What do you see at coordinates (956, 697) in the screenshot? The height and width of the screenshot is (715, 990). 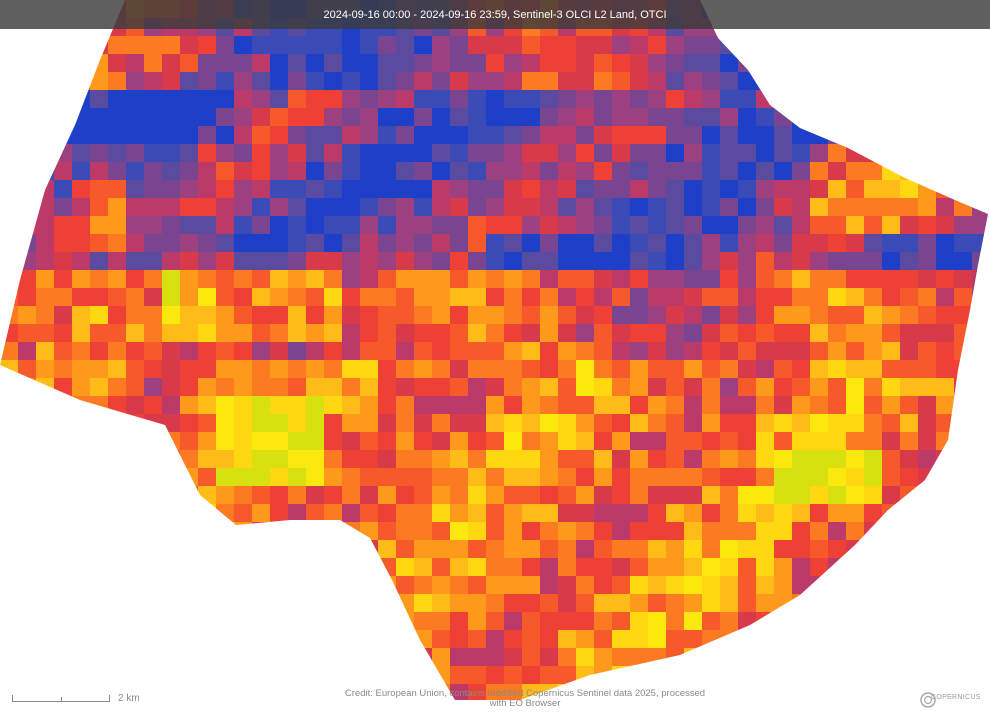 I see `logo-text: COPERNICUS` at bounding box center [956, 697].